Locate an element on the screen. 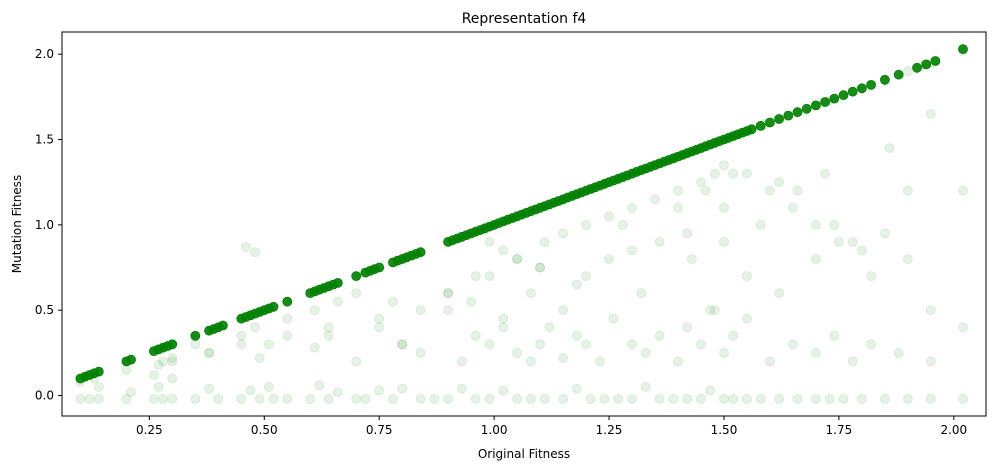  x-axis-label: Original Fitness is located at coordinates (524, 454).